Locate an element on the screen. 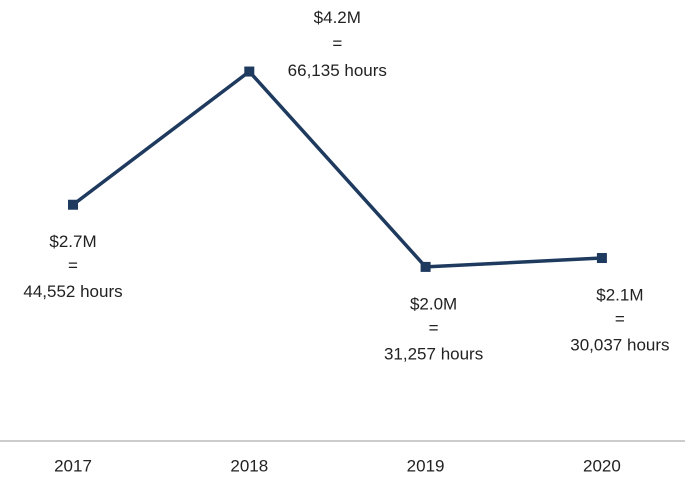  x-tick-label: 2017 is located at coordinates (73, 465).